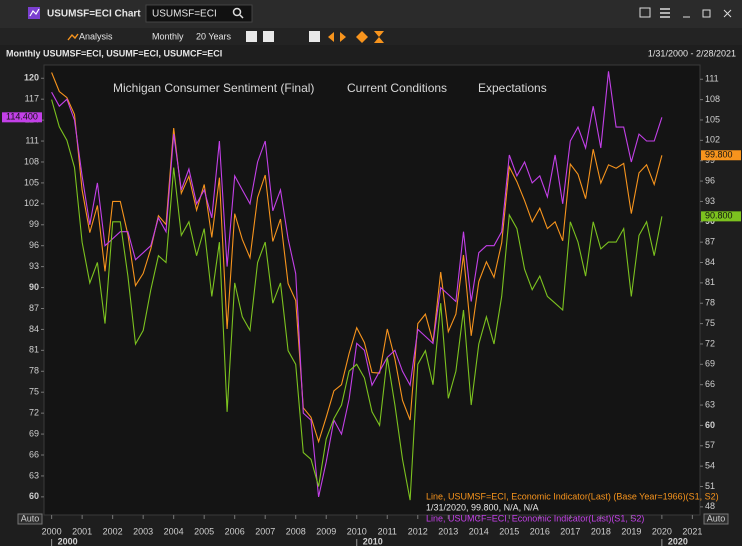 The height and width of the screenshot is (546, 742). Describe the element at coordinates (213, 88) in the screenshot. I see `legend-entry: Michigan Consumer Sentiment (Final)` at that location.